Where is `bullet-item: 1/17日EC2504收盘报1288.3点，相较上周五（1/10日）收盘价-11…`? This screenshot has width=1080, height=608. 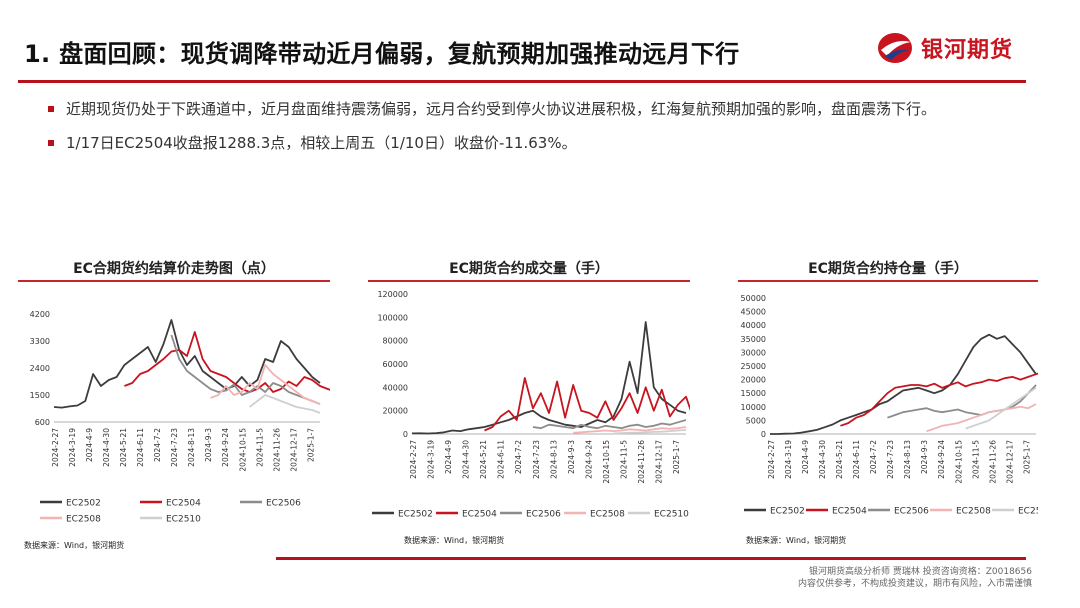 bullet-item: 1/17日EC2504收盘报1288.3点，相较上周五（1/10日）收盘价-11… is located at coordinates (538, 143).